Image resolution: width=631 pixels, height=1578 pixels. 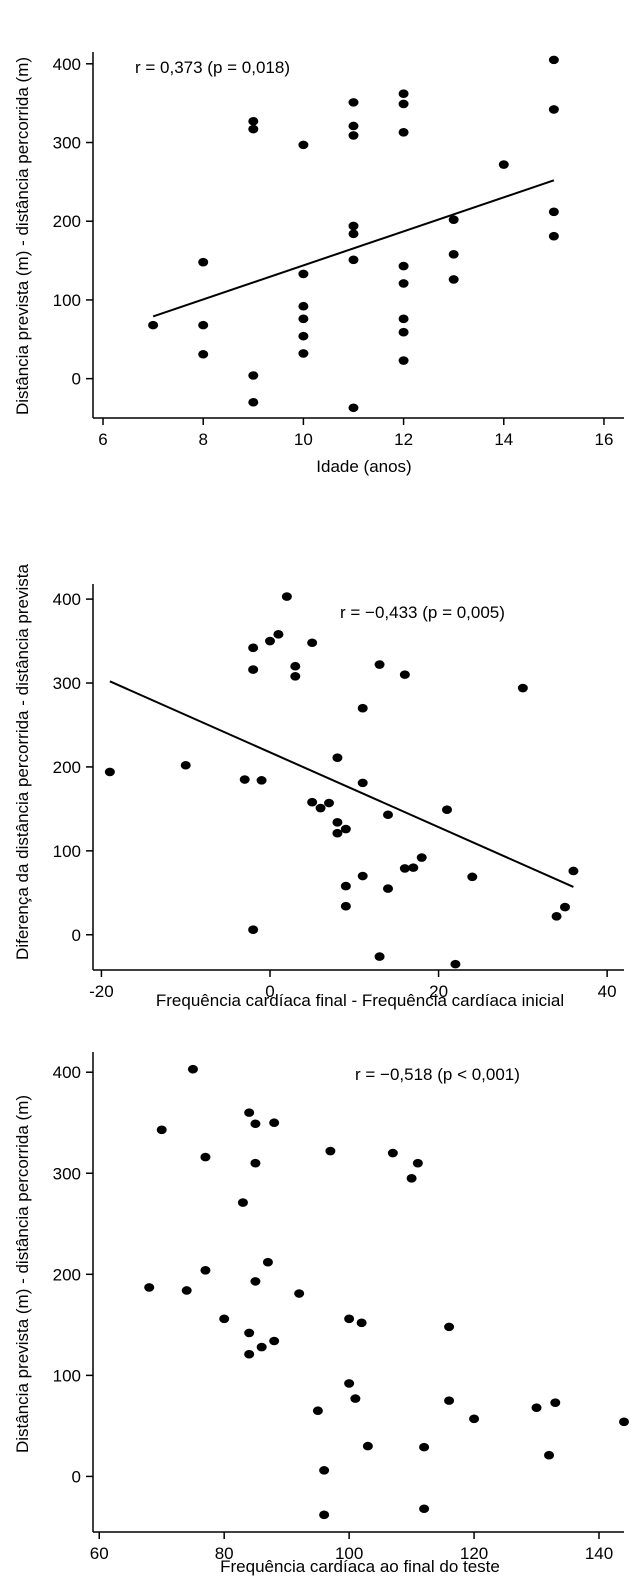 What do you see at coordinates (341, 784) in the screenshot?
I see `trend-line` at bounding box center [341, 784].